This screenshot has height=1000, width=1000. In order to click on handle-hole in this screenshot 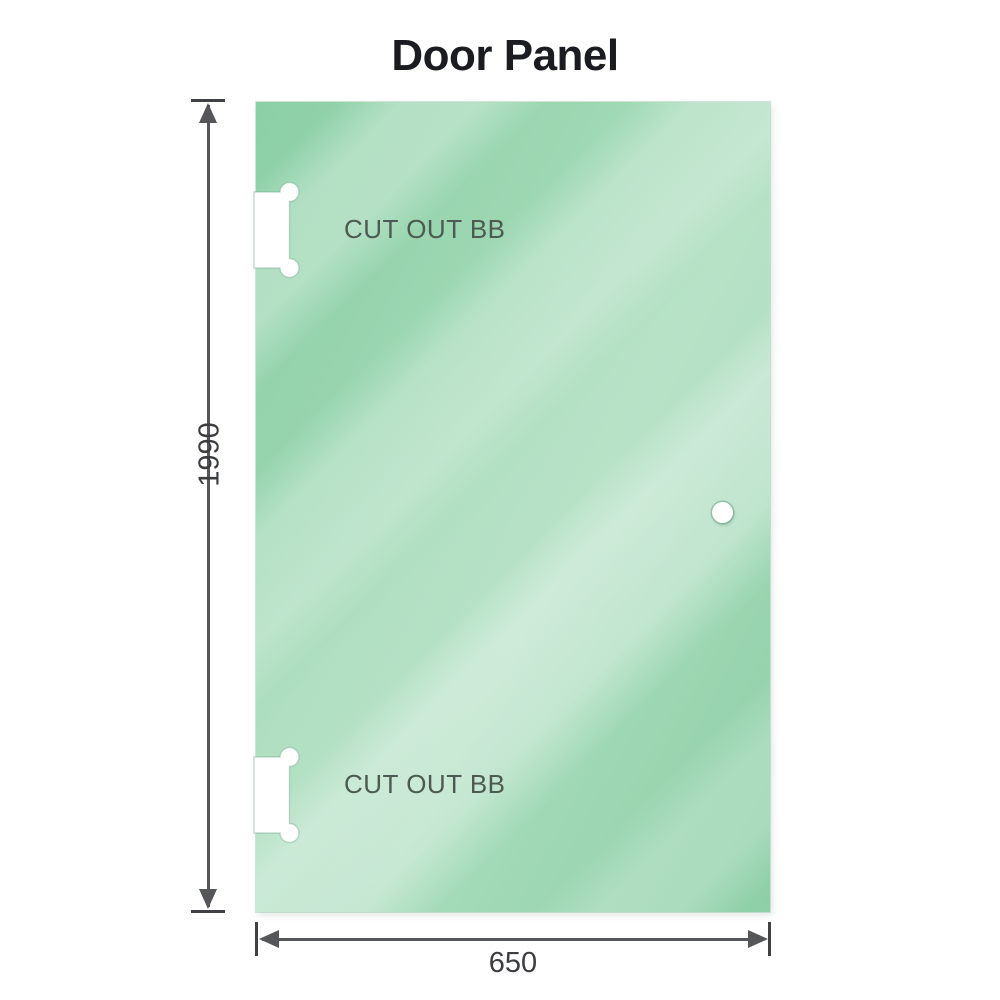, I will do `click(722, 512)`.